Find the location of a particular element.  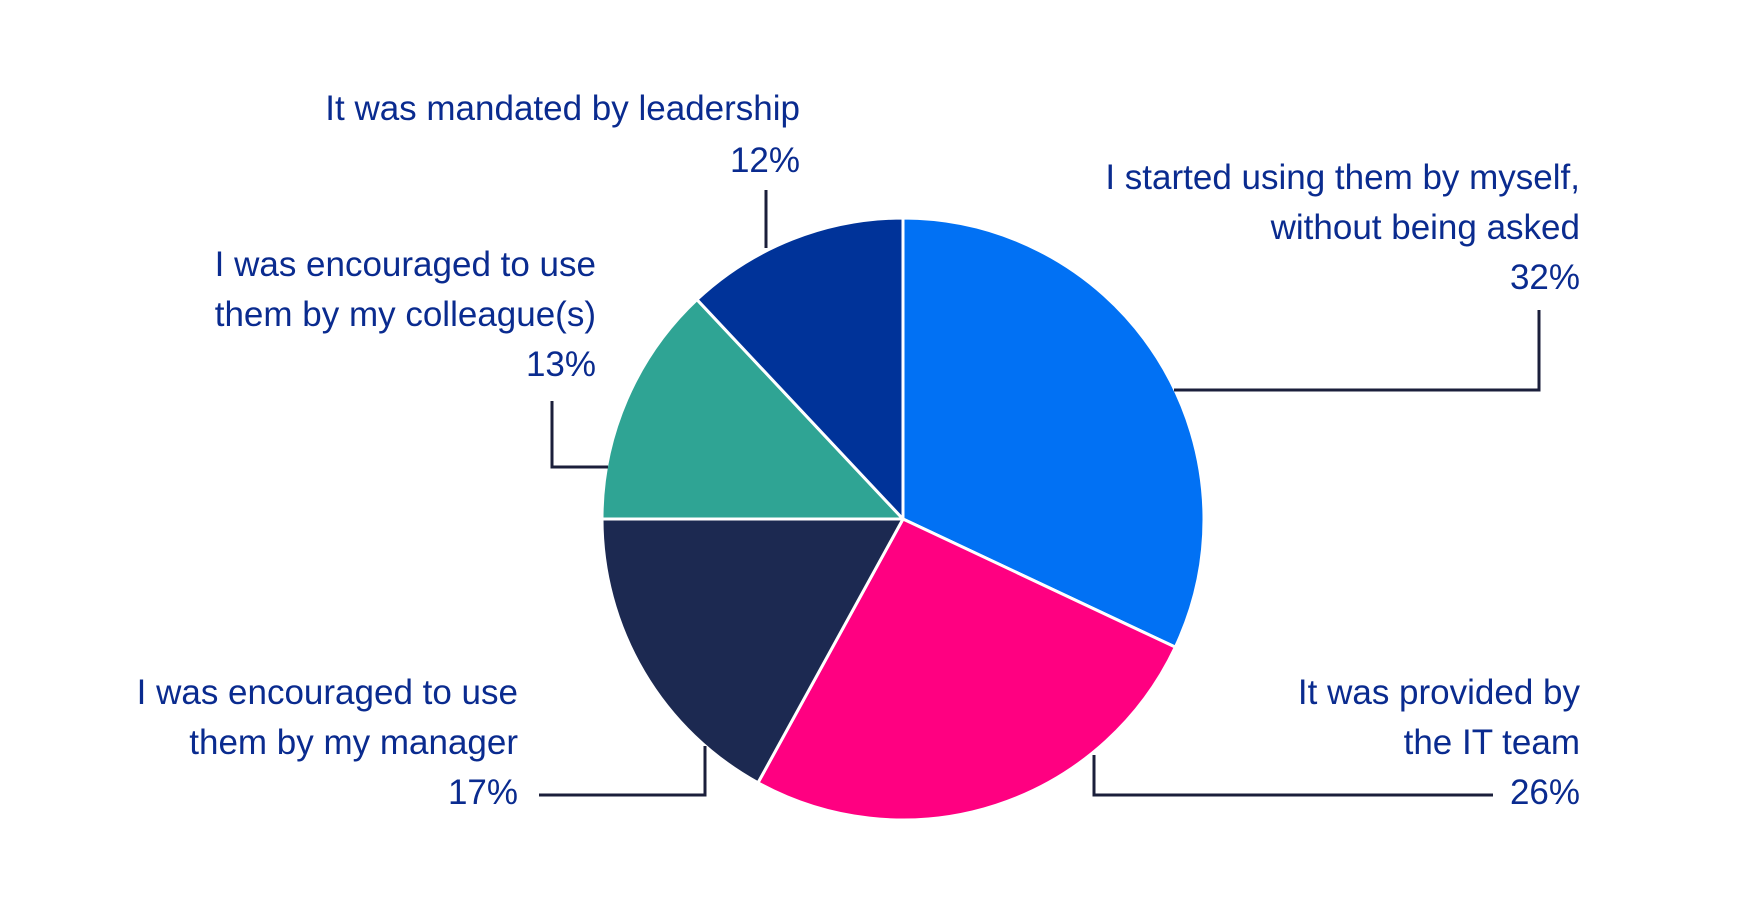

slice-label-3-line-2: them by my manager is located at coordinates (353, 742).